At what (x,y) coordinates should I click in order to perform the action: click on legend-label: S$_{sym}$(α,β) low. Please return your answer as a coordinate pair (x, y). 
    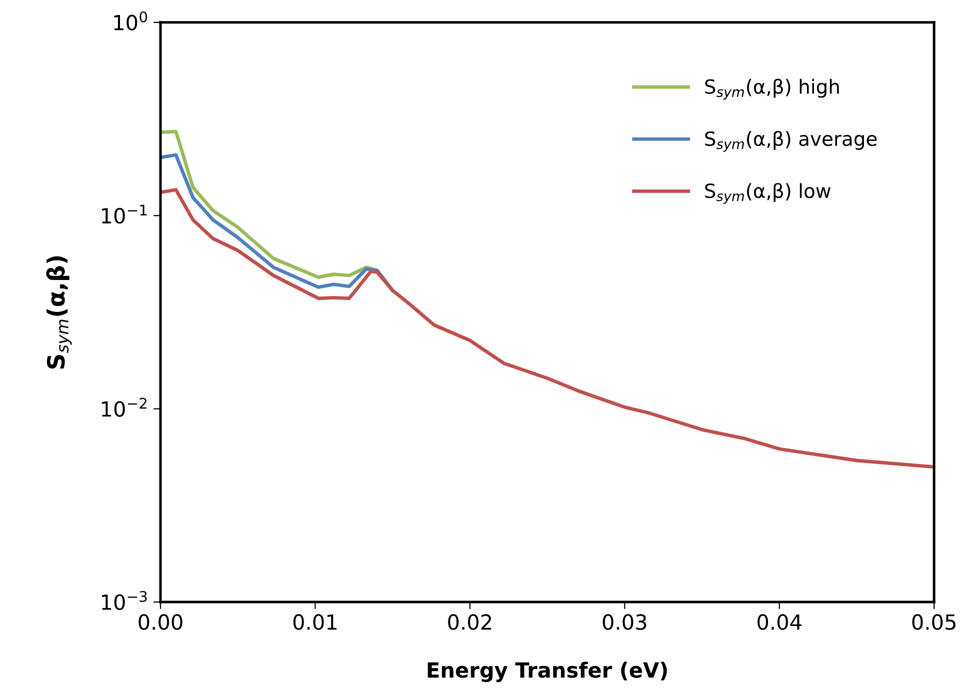
    Looking at the image, I should click on (767, 193).